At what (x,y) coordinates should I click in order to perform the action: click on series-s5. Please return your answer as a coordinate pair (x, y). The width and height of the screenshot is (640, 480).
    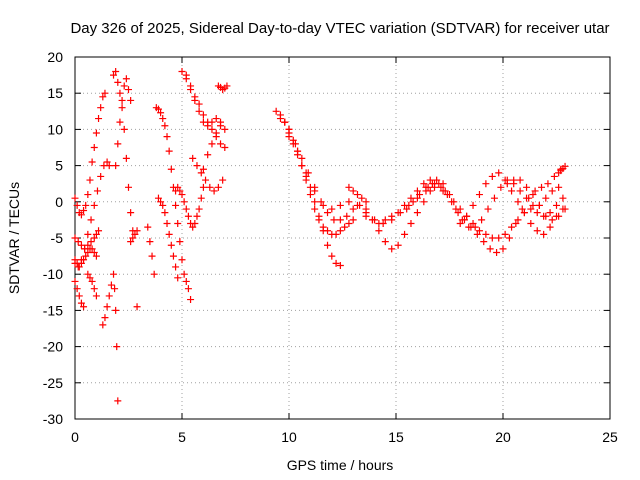
    Looking at the image, I should click on (79, 294).